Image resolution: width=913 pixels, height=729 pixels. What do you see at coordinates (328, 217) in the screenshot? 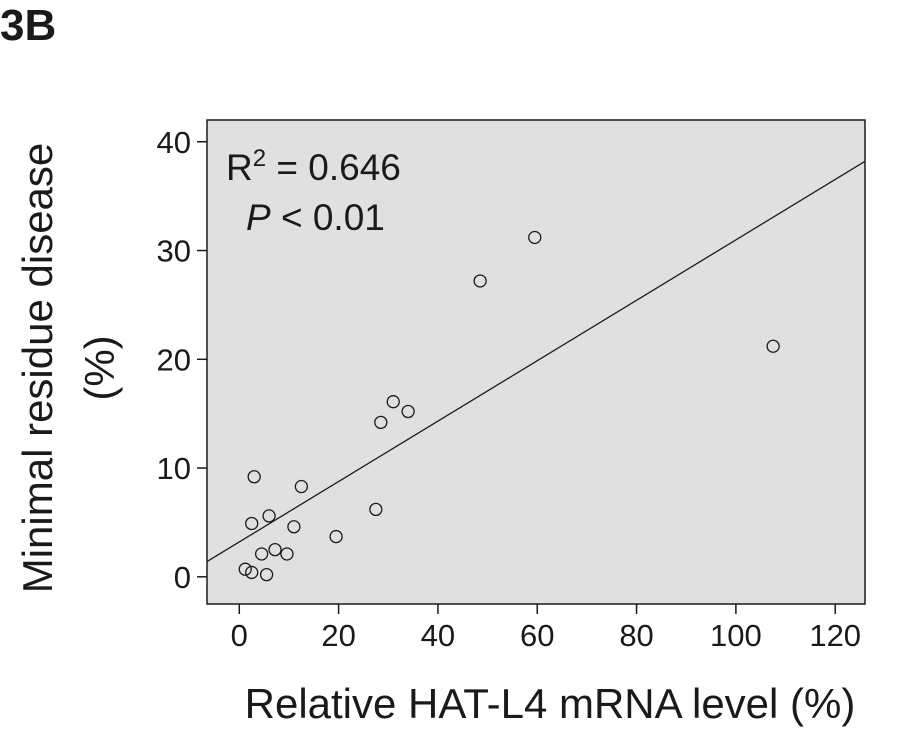
I see `p-value: < 0.01` at bounding box center [328, 217].